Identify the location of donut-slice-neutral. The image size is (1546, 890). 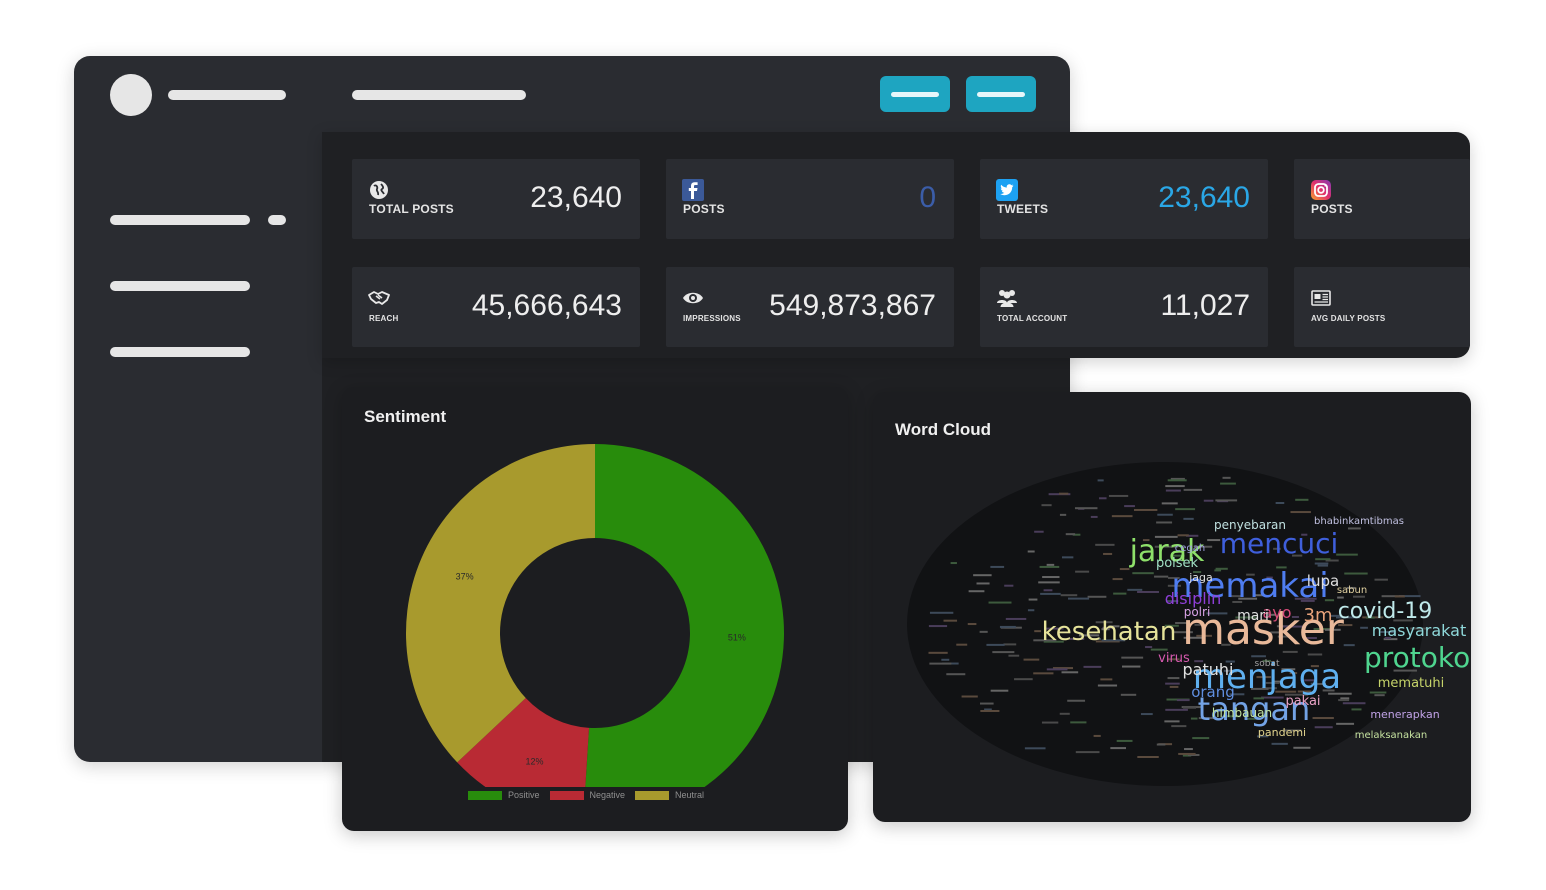
(500, 603).